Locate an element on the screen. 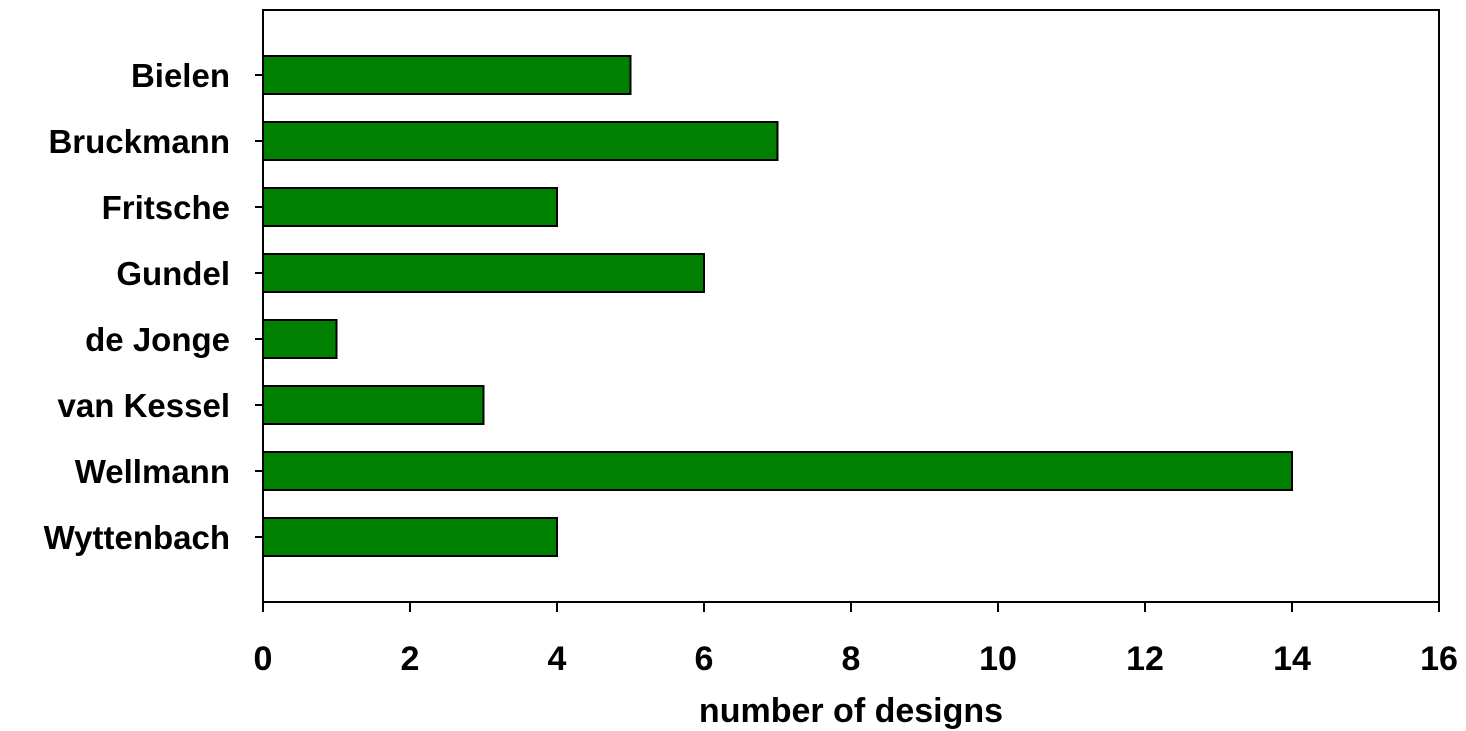  x-axis-title: number of designs is located at coordinates (851, 711).